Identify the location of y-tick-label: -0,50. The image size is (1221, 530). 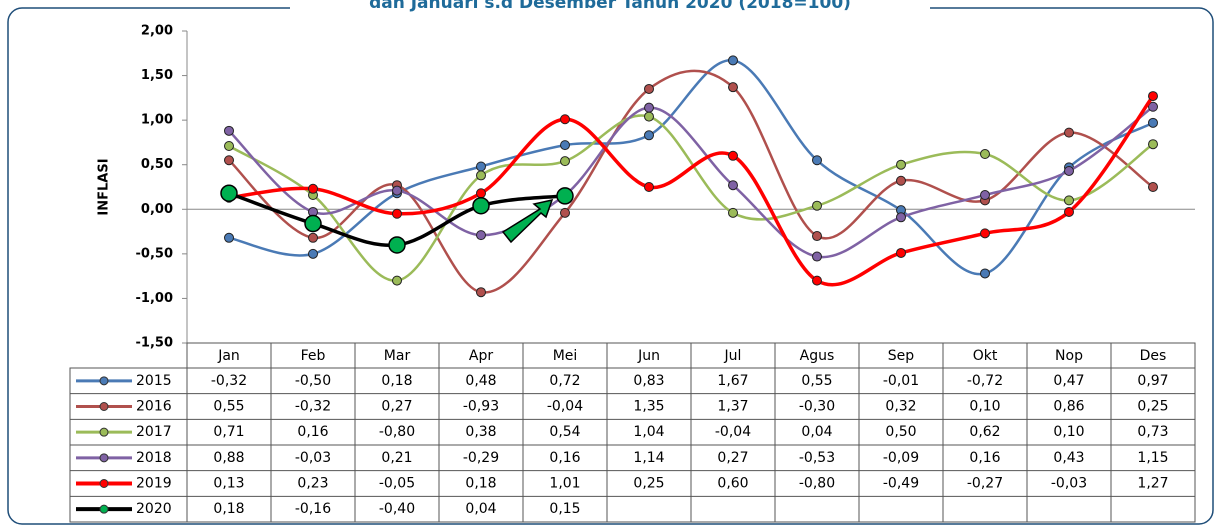
(154, 253).